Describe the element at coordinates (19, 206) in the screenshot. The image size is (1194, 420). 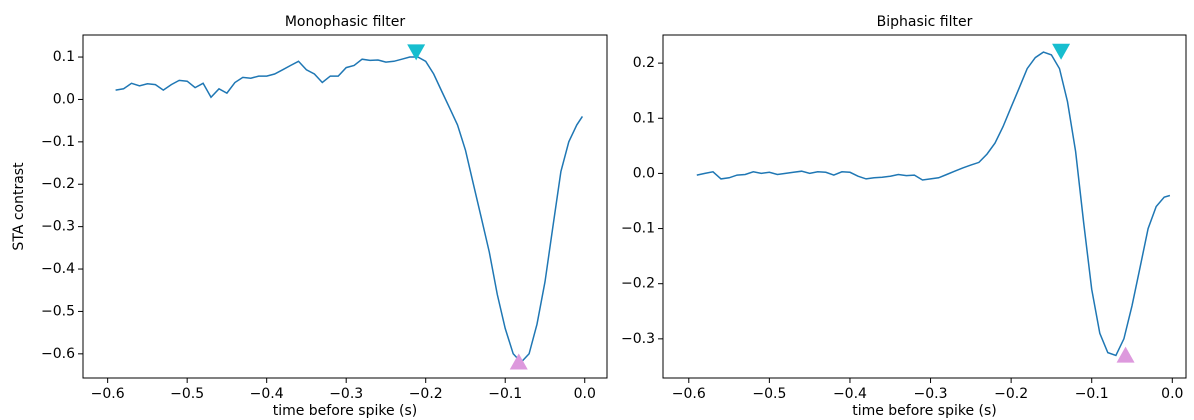
I see `y-axis-label: STA contrast` at that location.